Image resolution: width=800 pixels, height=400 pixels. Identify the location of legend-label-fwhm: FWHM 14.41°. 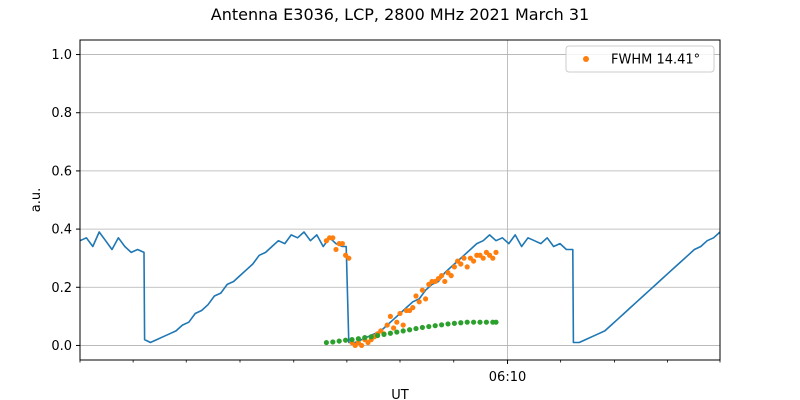
(655, 60).